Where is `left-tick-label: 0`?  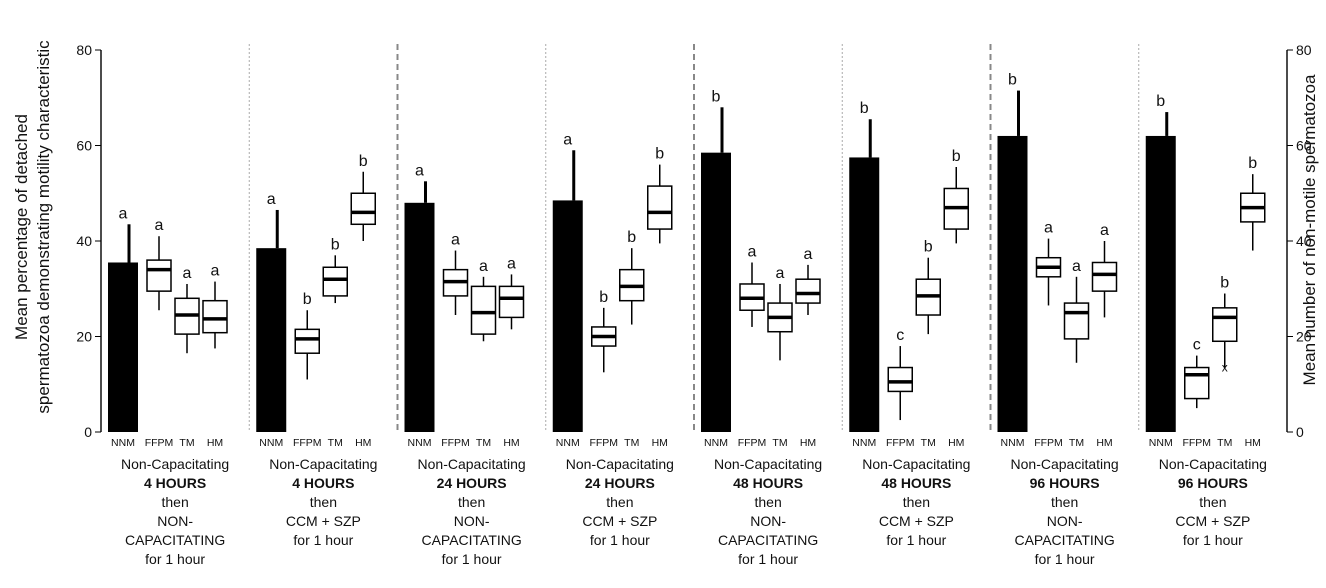 left-tick-label: 0 is located at coordinates (88, 432).